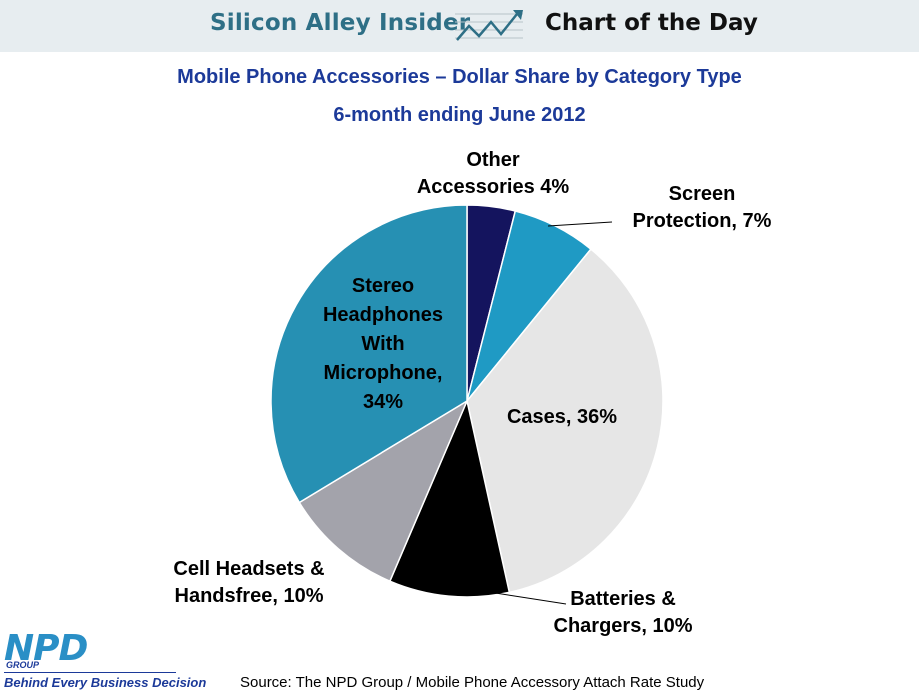 Image resolution: width=919 pixels, height=696 pixels. I want to click on logo-rule, so click(90, 672).